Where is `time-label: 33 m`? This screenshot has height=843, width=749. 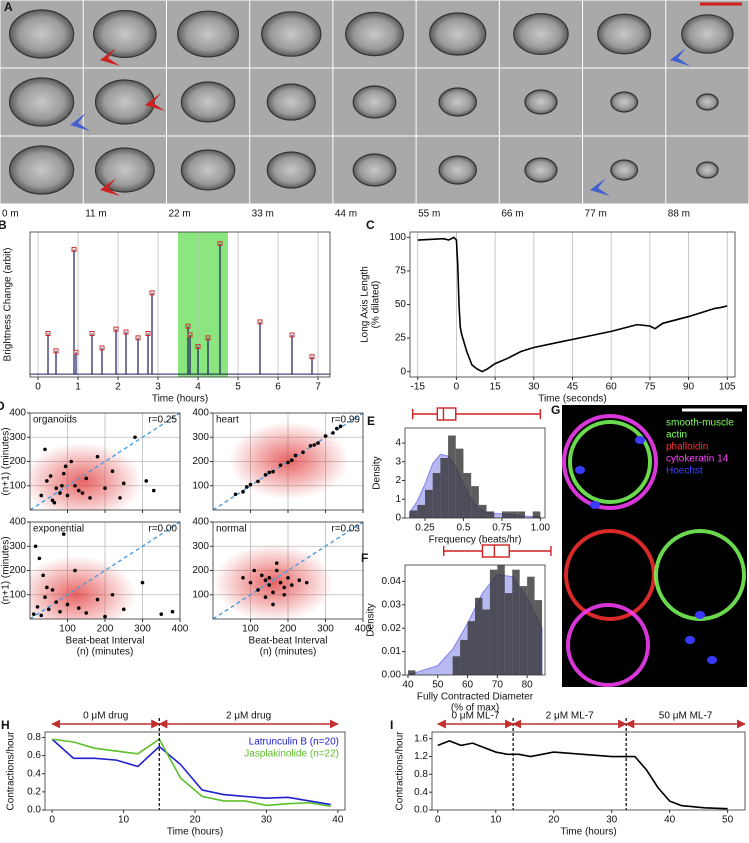
time-label: 33 m is located at coordinates (263, 214).